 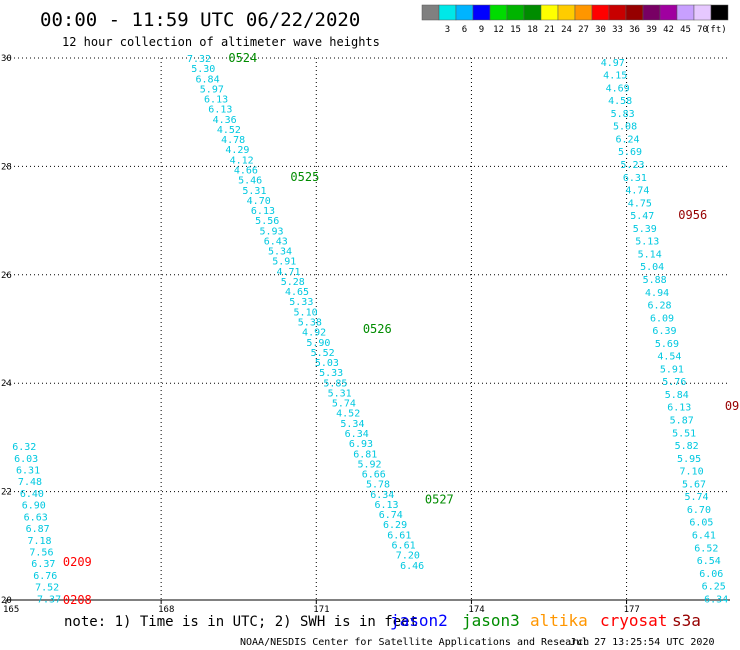 I want to click on swh-value-label: 6.29, so click(x=395, y=525).